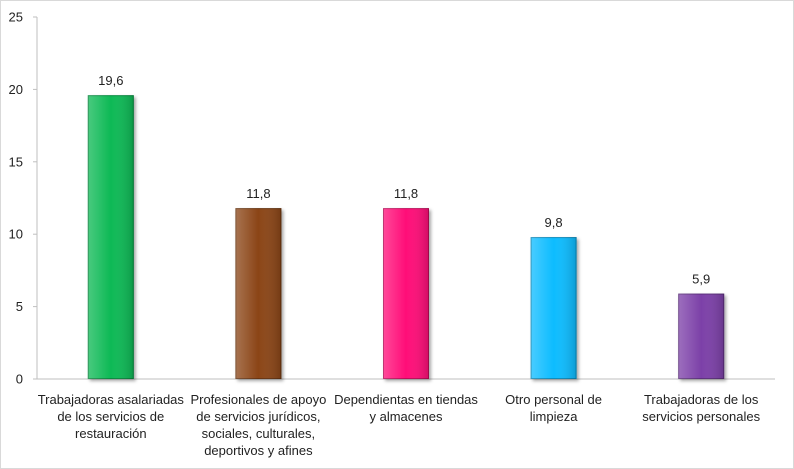 This screenshot has height=469, width=794. I want to click on category-label-line: Trabajadoras de los, so click(701, 399).